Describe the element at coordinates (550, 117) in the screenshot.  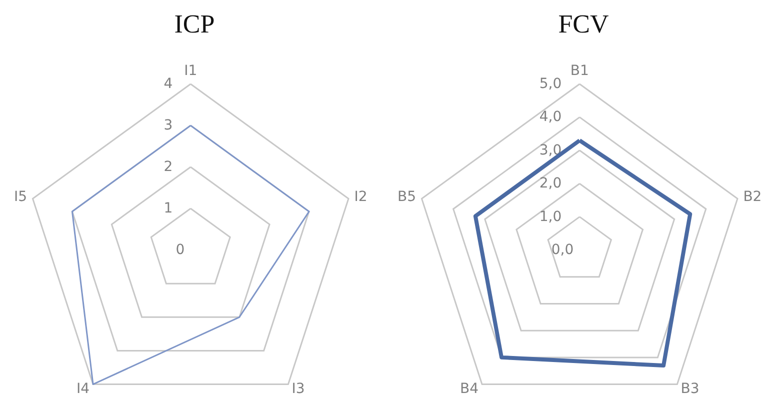
I see `y-tick-label: 4,0` at that location.